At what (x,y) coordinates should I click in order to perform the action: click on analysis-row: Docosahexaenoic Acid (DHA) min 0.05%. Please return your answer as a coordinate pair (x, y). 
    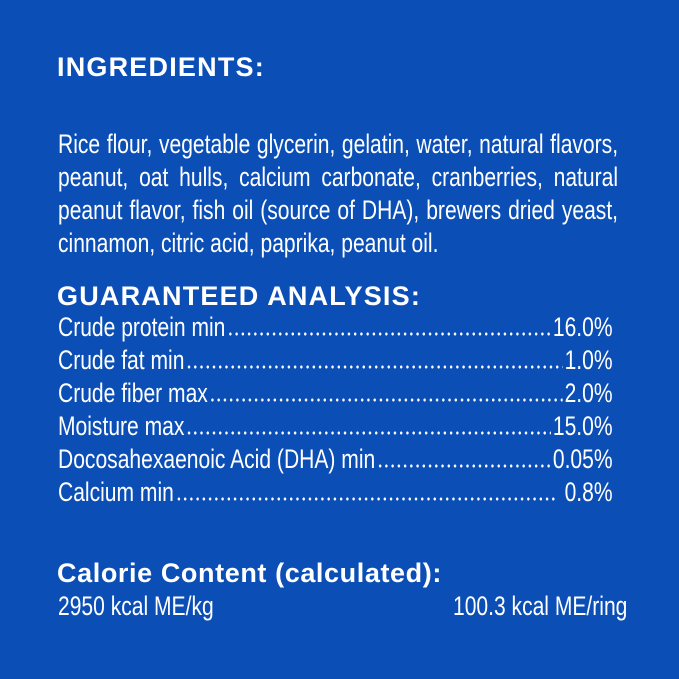
    Looking at the image, I should click on (338, 459).